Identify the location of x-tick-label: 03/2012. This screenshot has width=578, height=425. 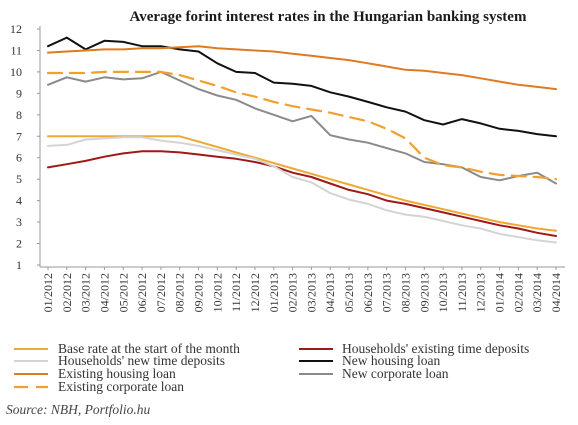
(86, 292).